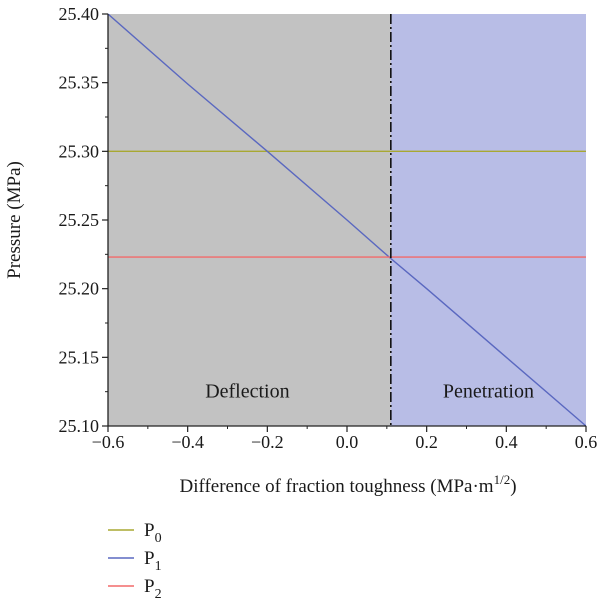 This screenshot has width=600, height=611. I want to click on y-tick-label: 25.10, so click(79, 426).